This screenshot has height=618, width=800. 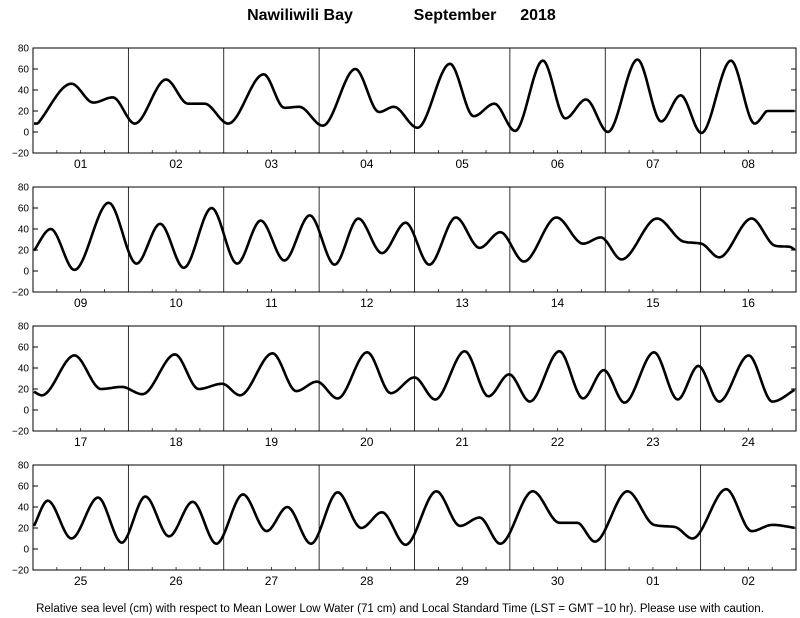 I want to click on day-label: 06, so click(x=558, y=164).